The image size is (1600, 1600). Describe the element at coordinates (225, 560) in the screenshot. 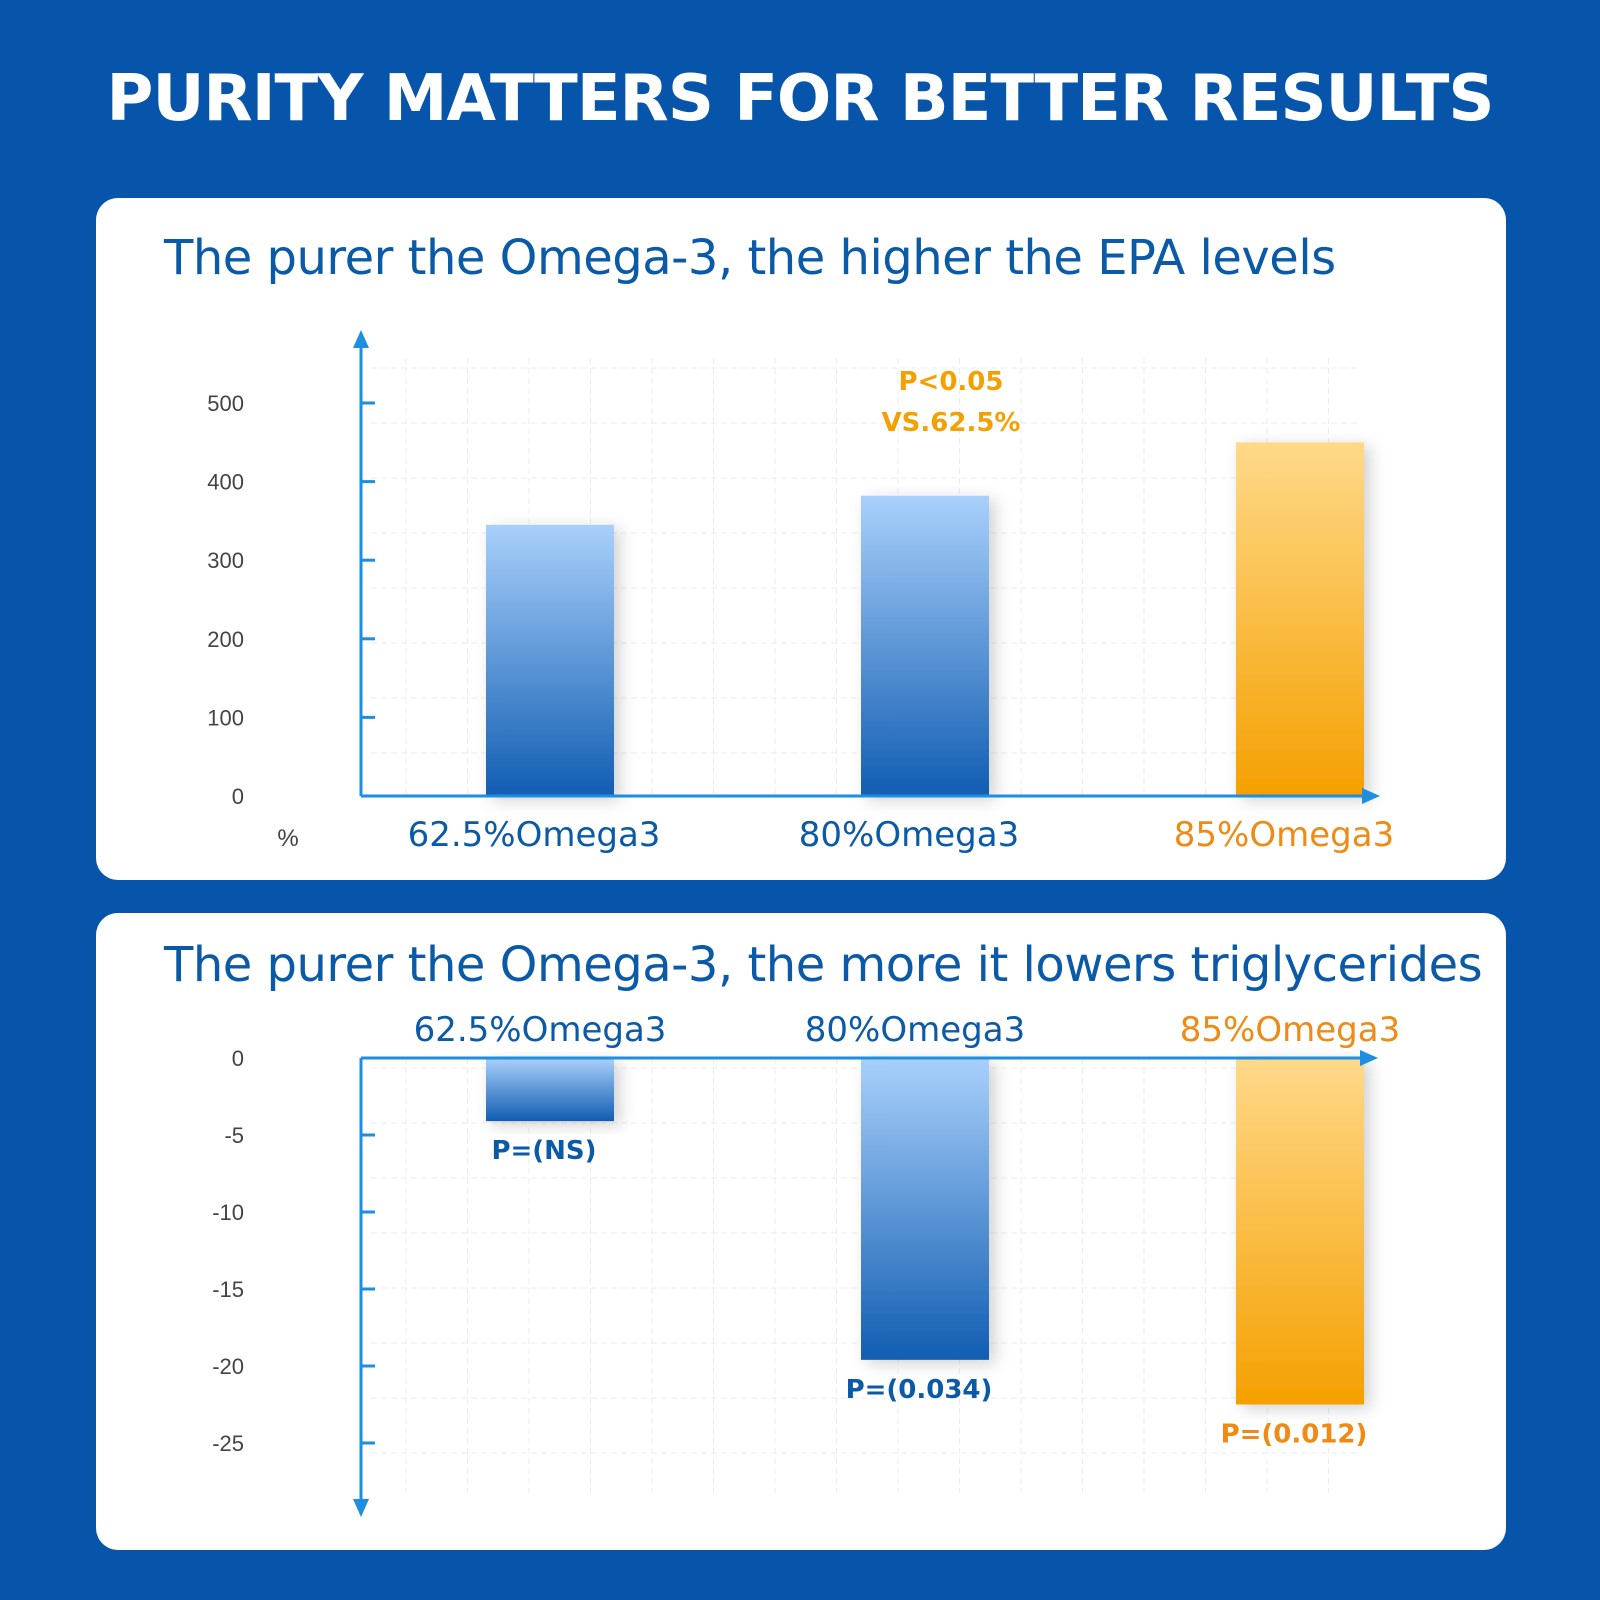

I see `y-tick-label: 300` at that location.